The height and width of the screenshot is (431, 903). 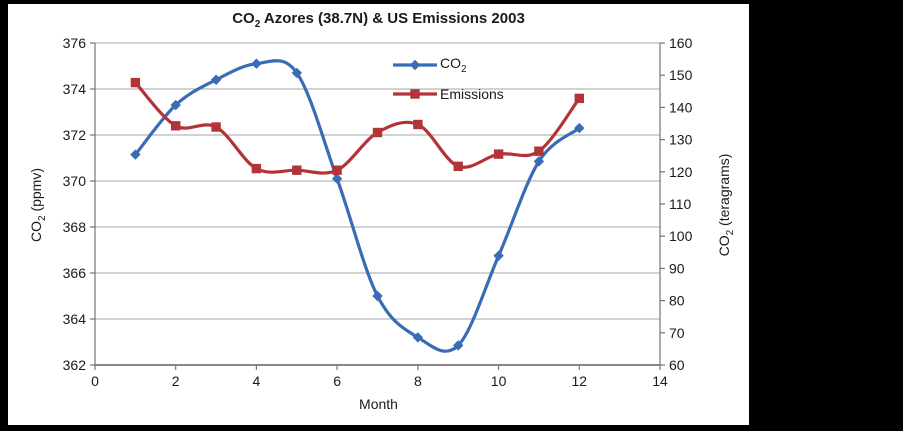 What do you see at coordinates (337, 381) in the screenshot?
I see `x-axis-tick-label: 6` at bounding box center [337, 381].